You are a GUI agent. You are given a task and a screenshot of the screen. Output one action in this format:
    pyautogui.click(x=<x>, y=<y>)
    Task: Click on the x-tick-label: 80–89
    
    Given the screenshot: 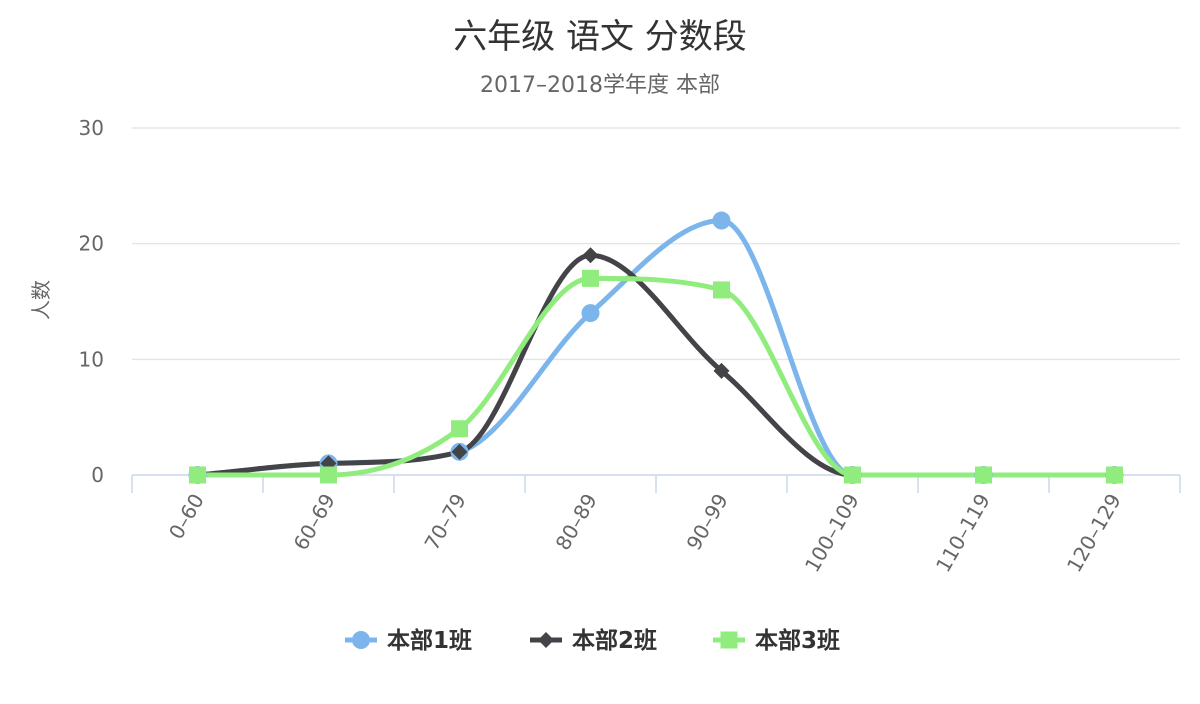 What is the action you would take?
    pyautogui.click(x=576, y=522)
    